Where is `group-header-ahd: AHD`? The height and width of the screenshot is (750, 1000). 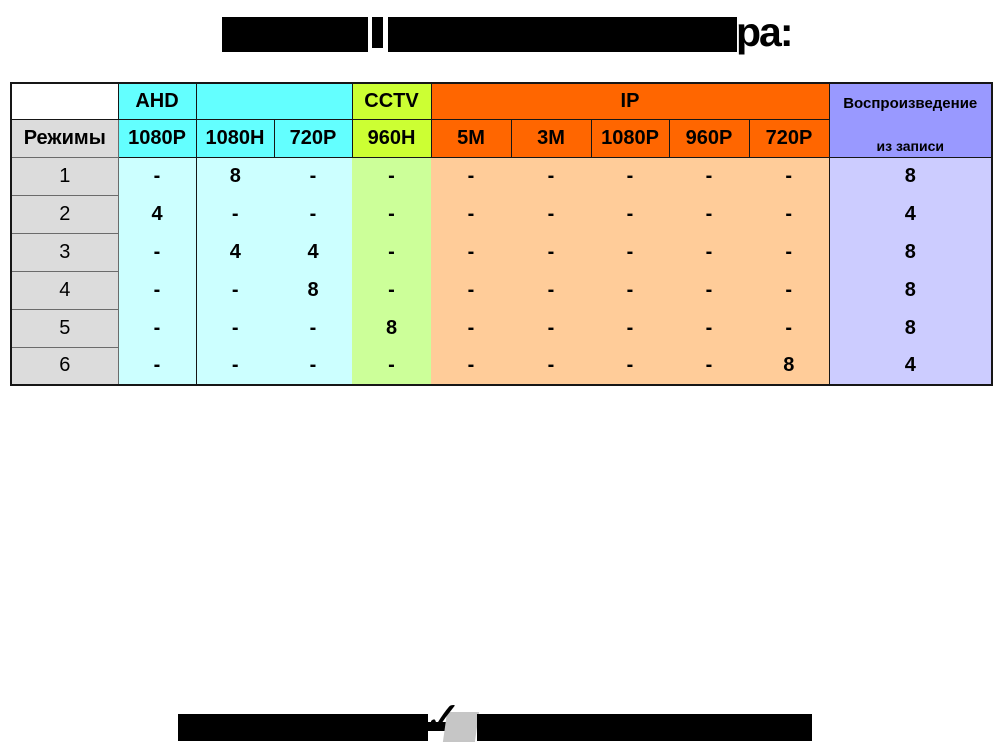
group-header-ahd: AHD is located at coordinates (157, 101).